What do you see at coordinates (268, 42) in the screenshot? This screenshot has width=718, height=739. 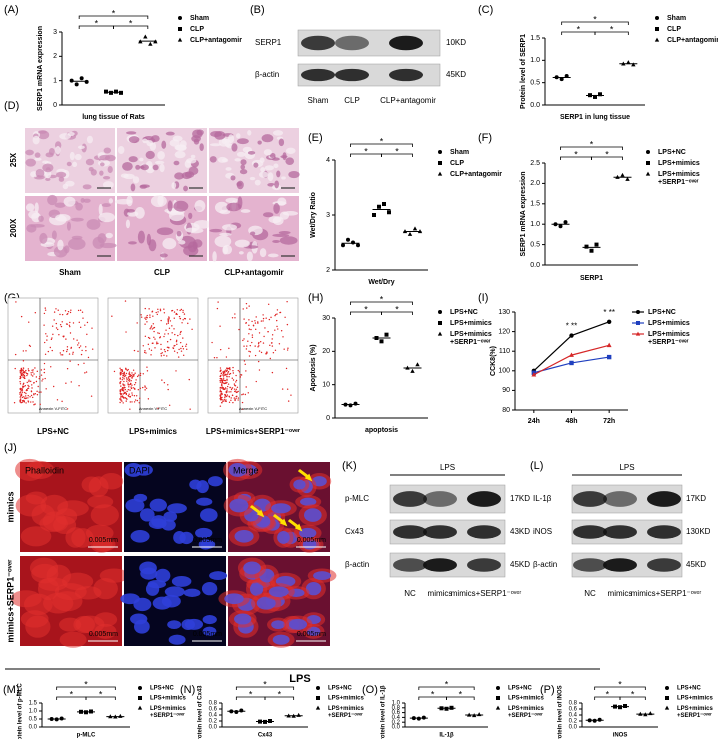 I see `blot-row-label: SERP1` at bounding box center [268, 42].